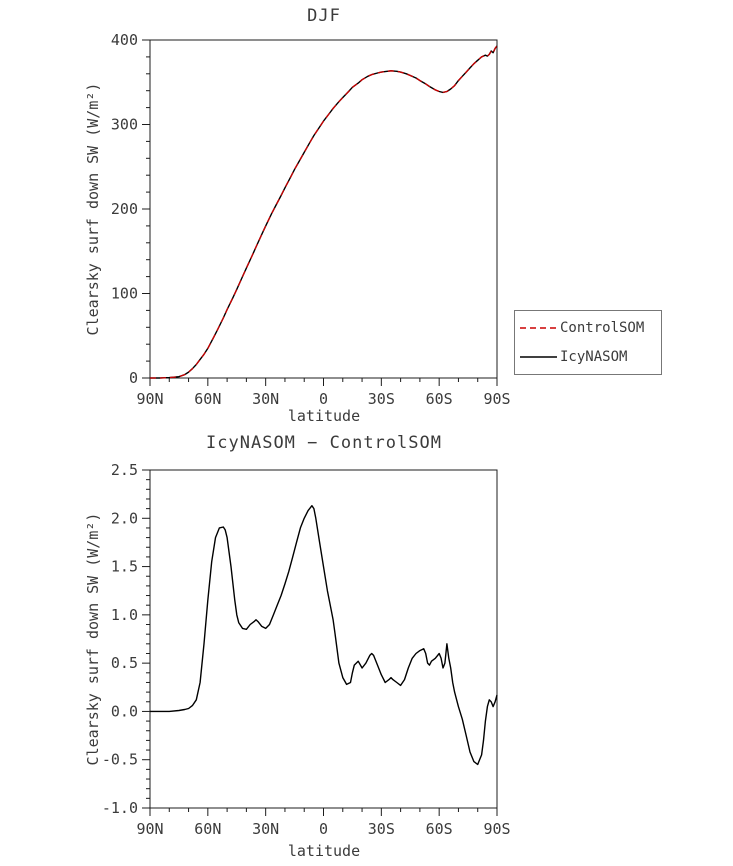 This screenshot has width=733, height=866. Describe the element at coordinates (124, 711) in the screenshot. I see `y-tick-label: 0.0` at that location.